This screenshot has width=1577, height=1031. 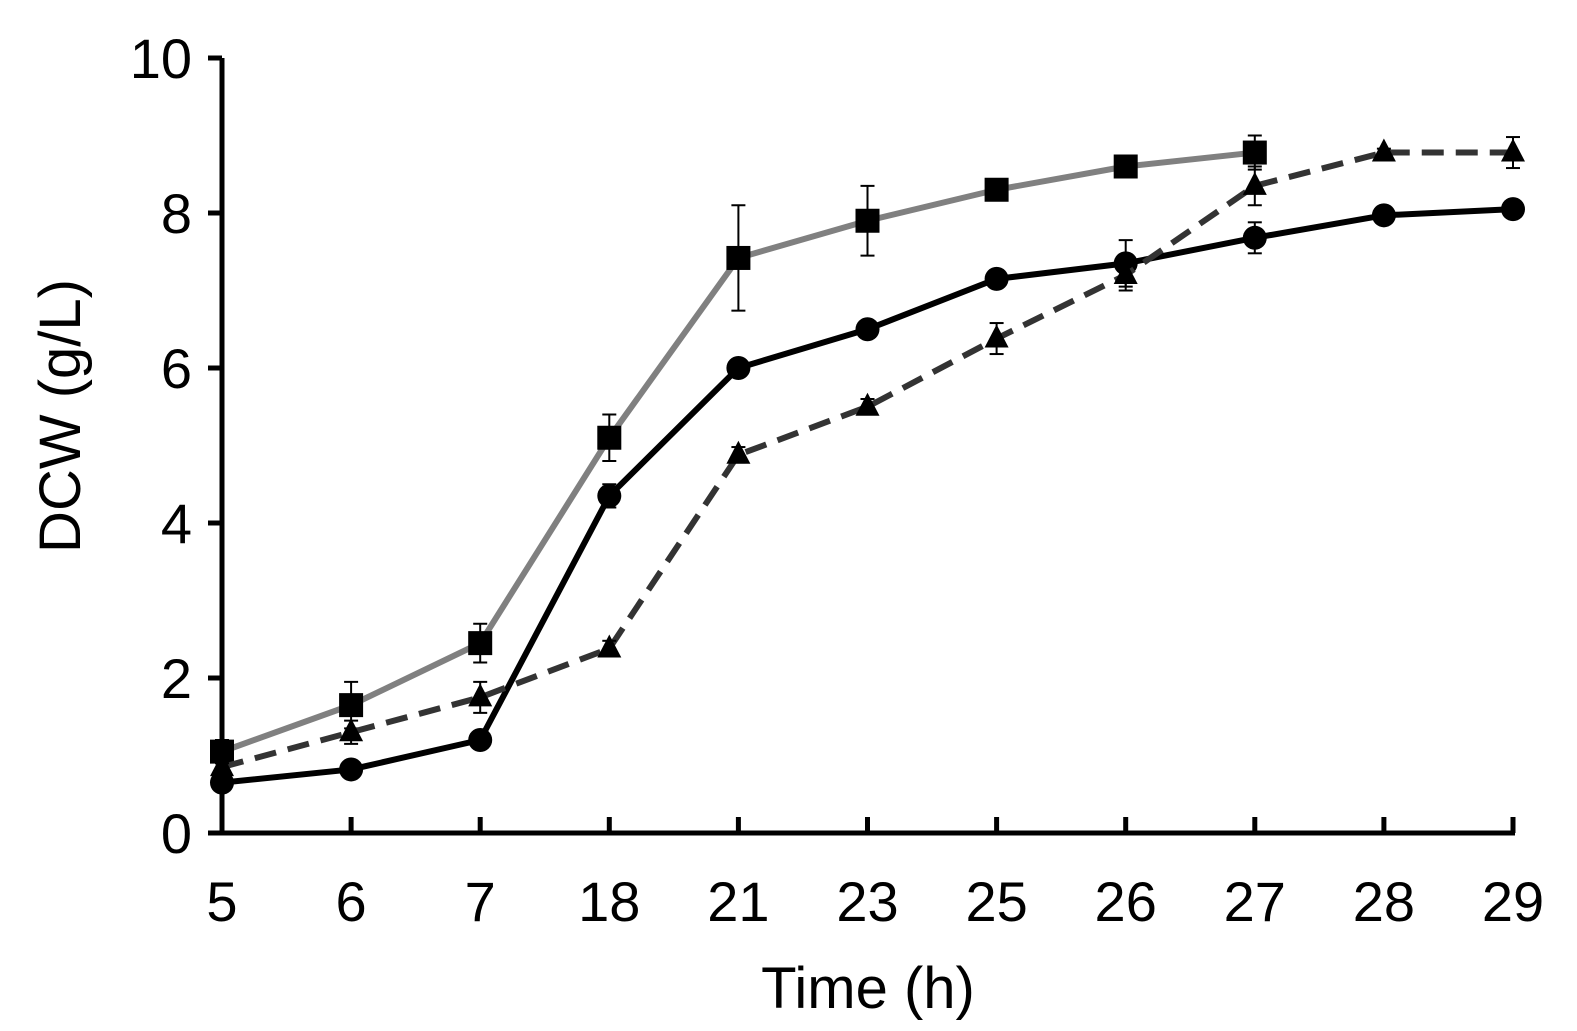 What do you see at coordinates (161, 58) in the screenshot?
I see `y-tick-label: 10` at bounding box center [161, 58].